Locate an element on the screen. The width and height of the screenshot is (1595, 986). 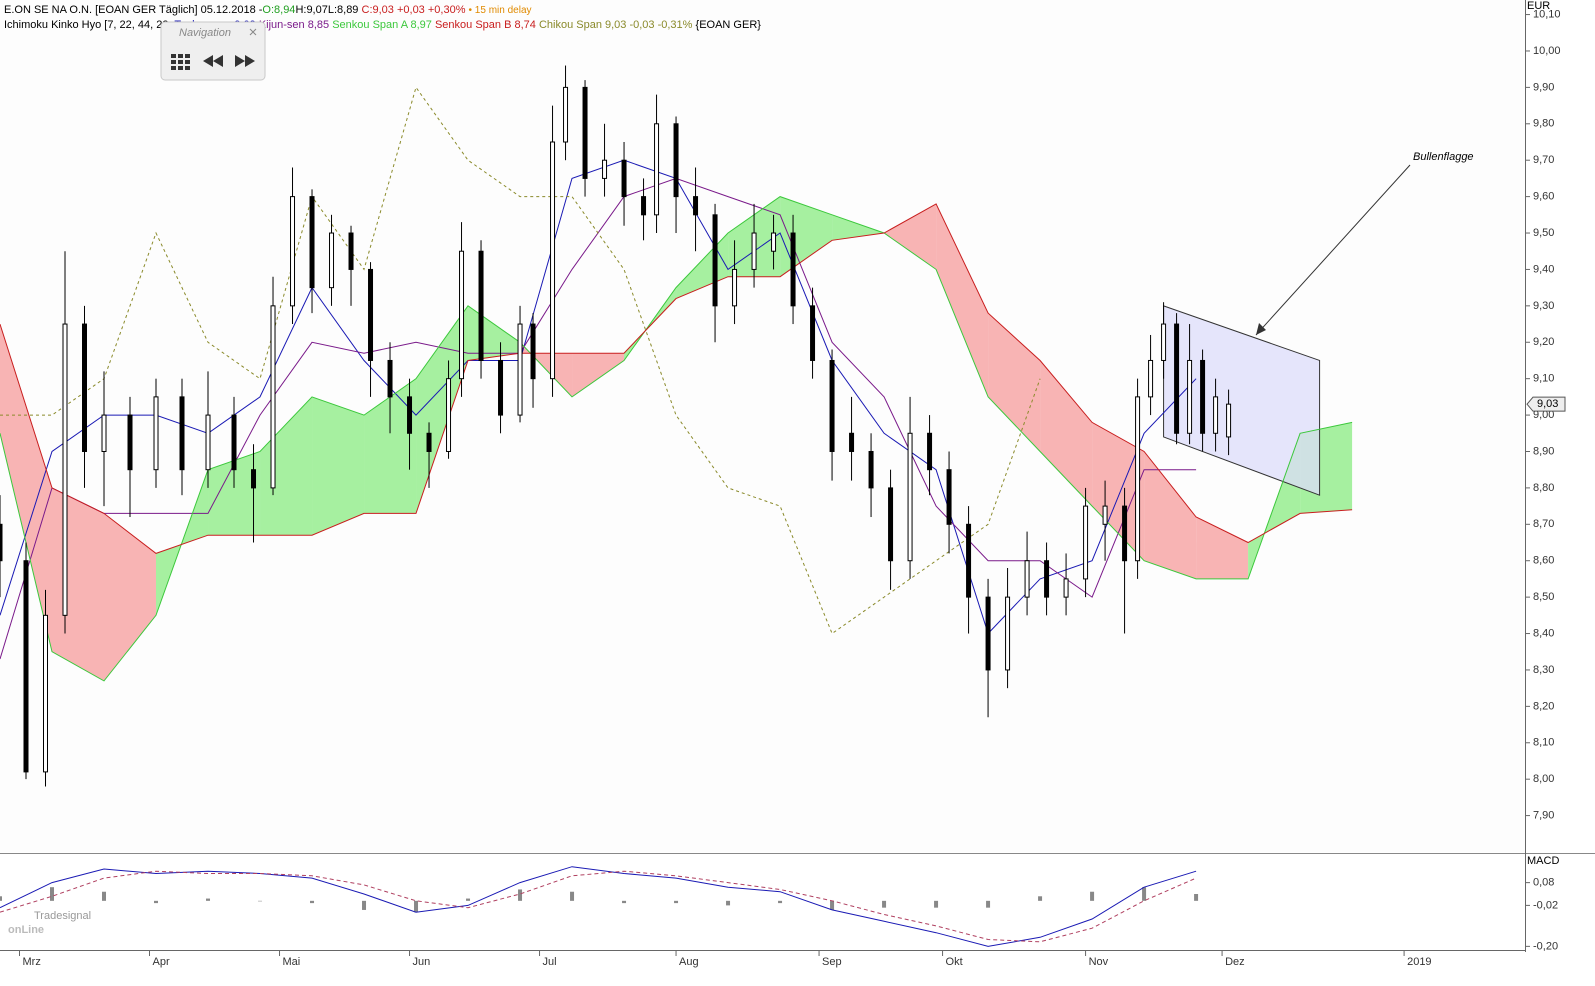
navigation: Navigation is located at coordinates (213, 51).